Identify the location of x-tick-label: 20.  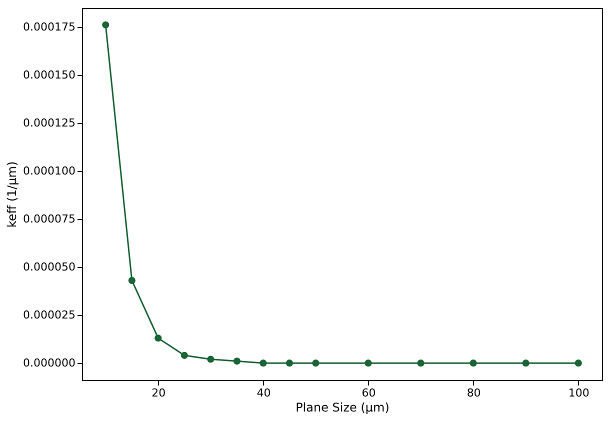
(159, 393).